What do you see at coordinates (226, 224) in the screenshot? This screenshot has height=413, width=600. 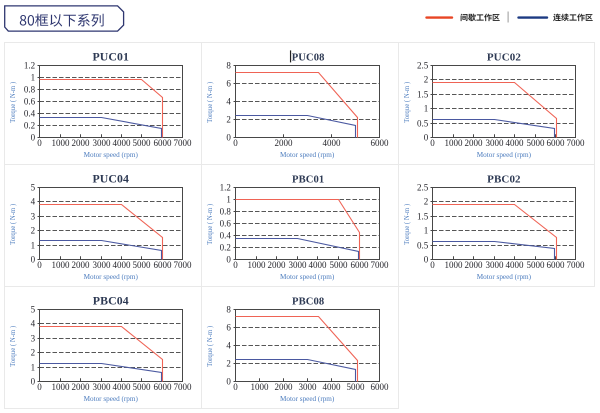 I see `svg-text: 0.6` at bounding box center [226, 224].